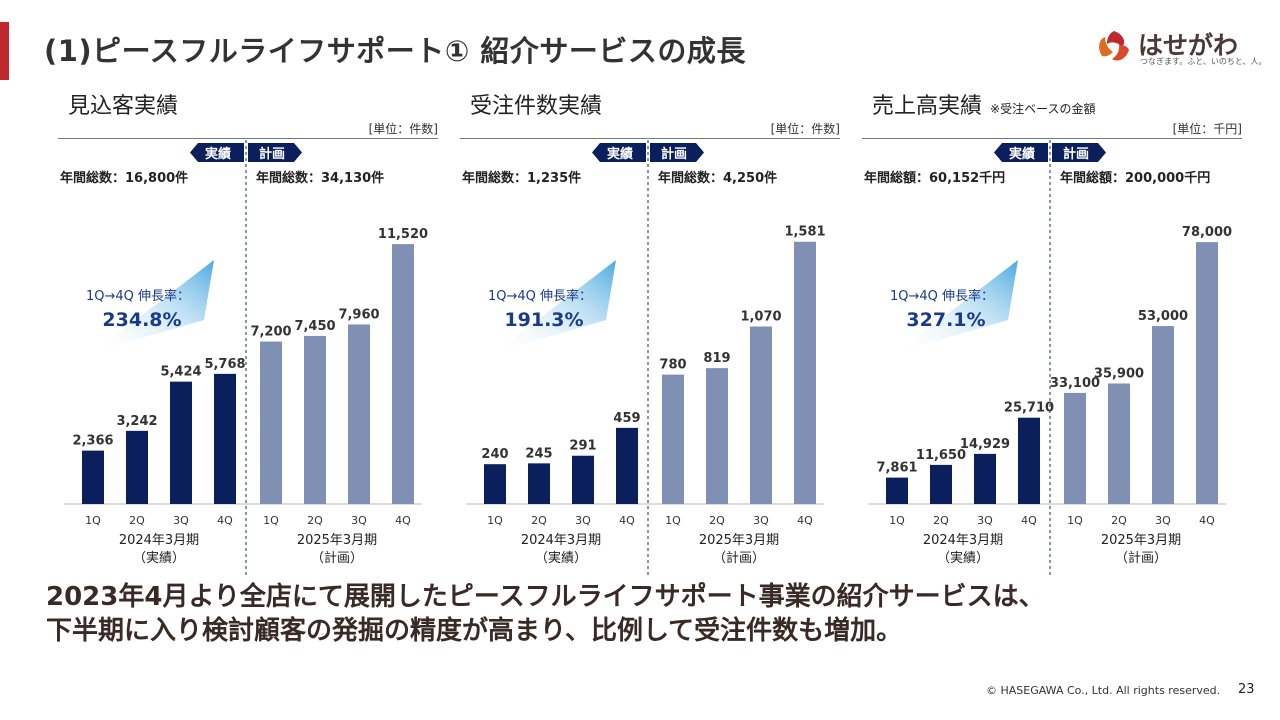 The width and height of the screenshot is (1280, 720). I want to click on tick-label: 2Q, so click(137, 520).